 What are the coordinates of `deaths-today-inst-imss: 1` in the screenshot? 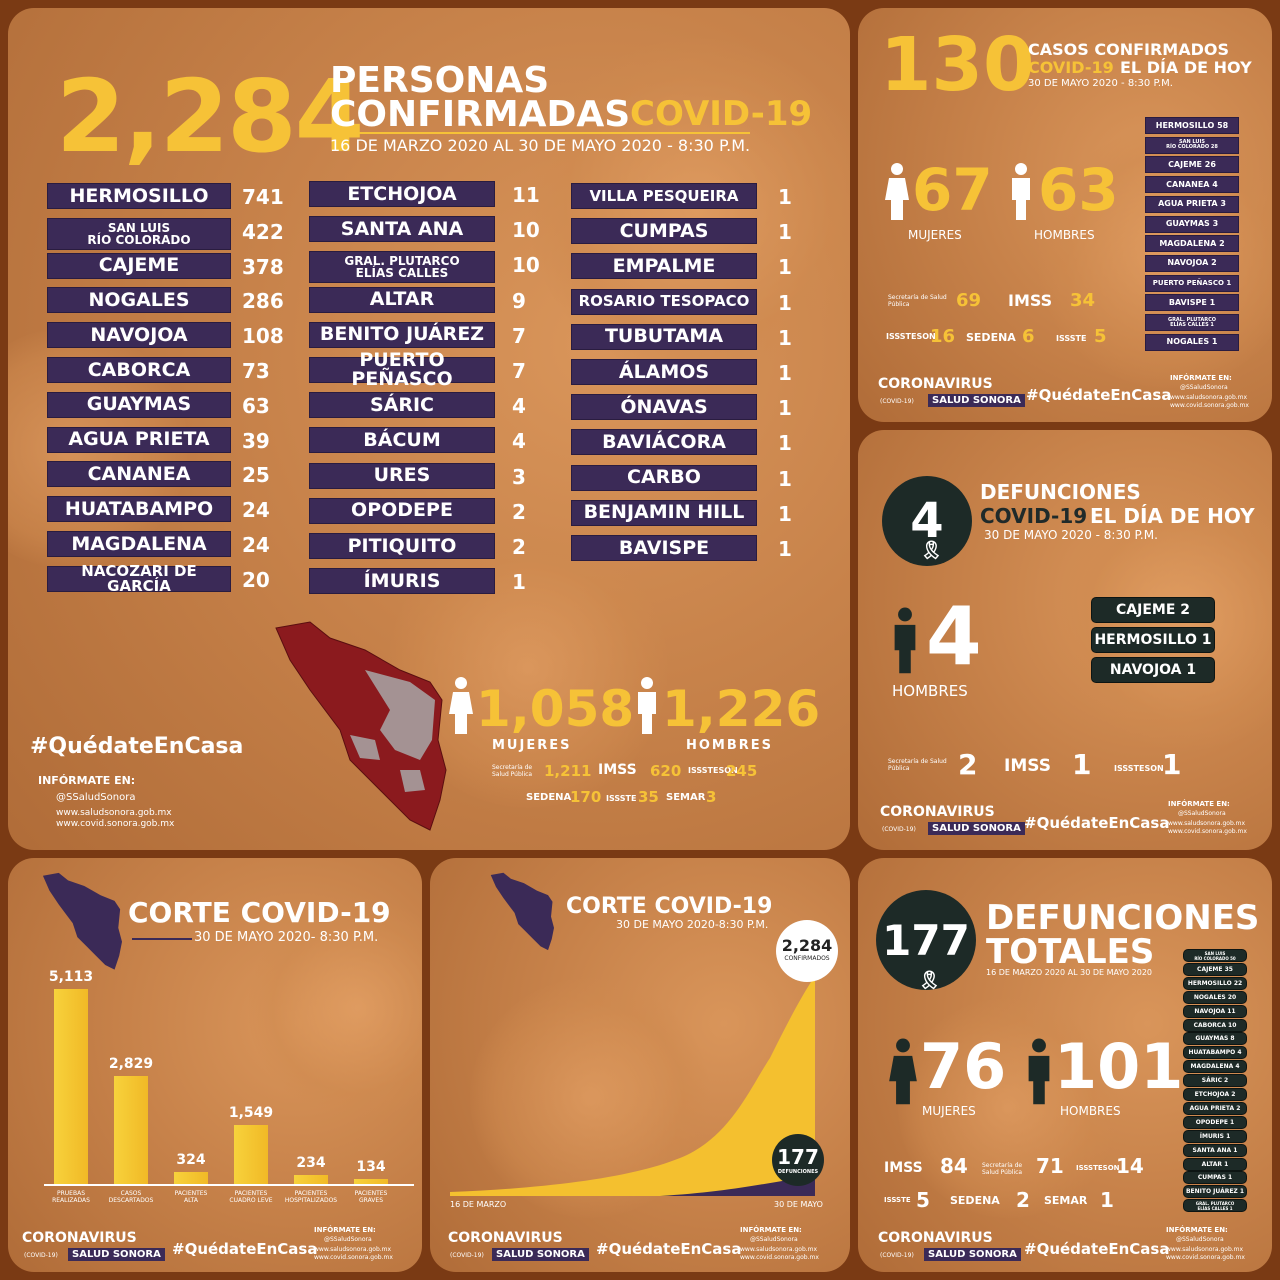 It's located at (1082, 764).